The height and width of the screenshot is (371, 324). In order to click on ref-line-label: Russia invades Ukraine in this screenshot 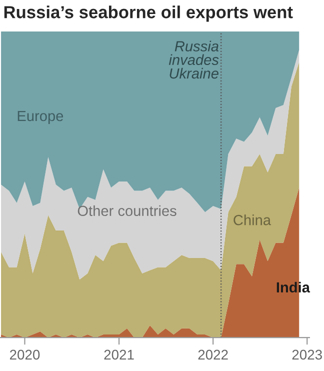, I will do `click(193, 59)`.